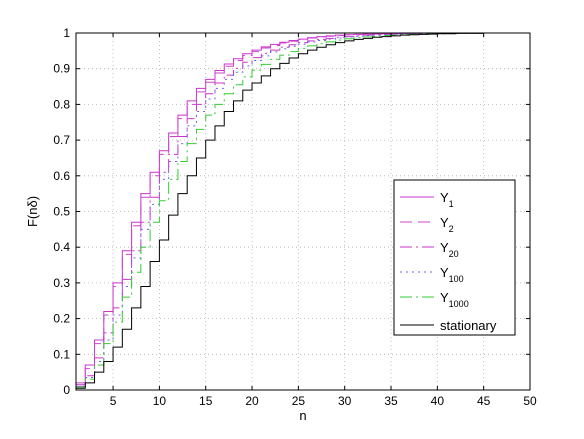 The height and width of the screenshot is (439, 584). What do you see at coordinates (299, 401) in the screenshot?
I see `x-tick-label-4: 25` at bounding box center [299, 401].